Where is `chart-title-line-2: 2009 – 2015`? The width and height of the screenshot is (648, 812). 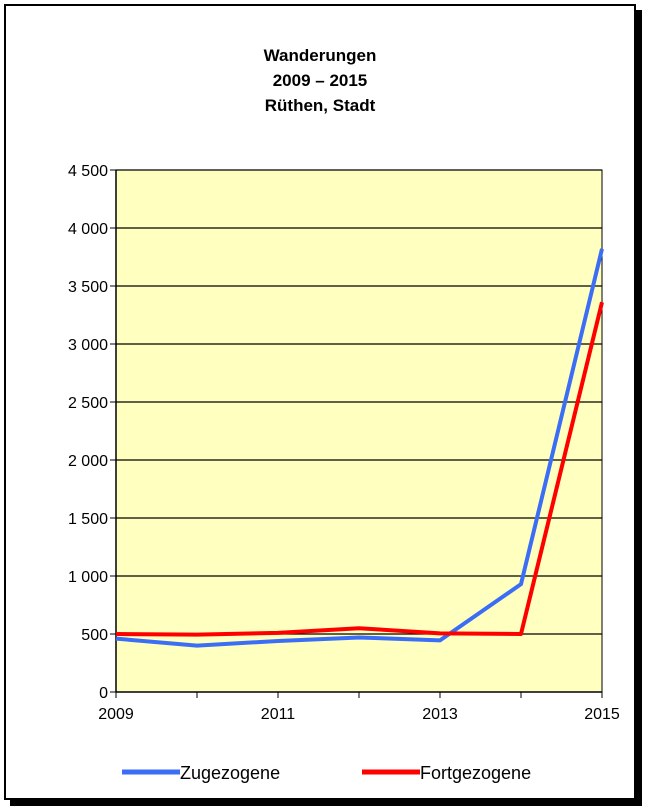
chart-title-line-2: 2009 – 2015 is located at coordinates (320, 80).